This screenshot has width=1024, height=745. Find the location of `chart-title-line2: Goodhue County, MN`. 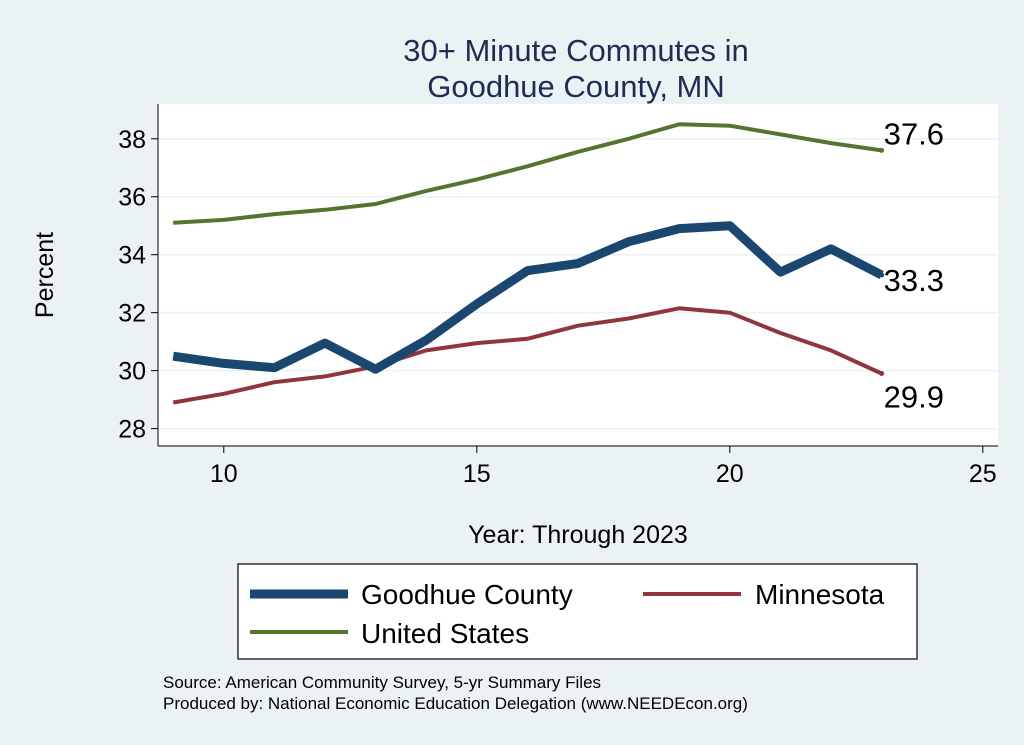

chart-title-line2: Goodhue County, MN is located at coordinates (576, 86).